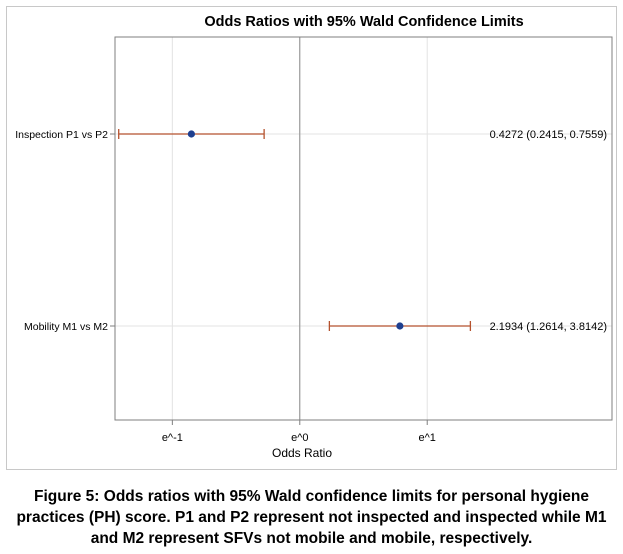  Describe the element at coordinates (299, 438) in the screenshot. I see `x-tick-label-1: e^0` at that location.